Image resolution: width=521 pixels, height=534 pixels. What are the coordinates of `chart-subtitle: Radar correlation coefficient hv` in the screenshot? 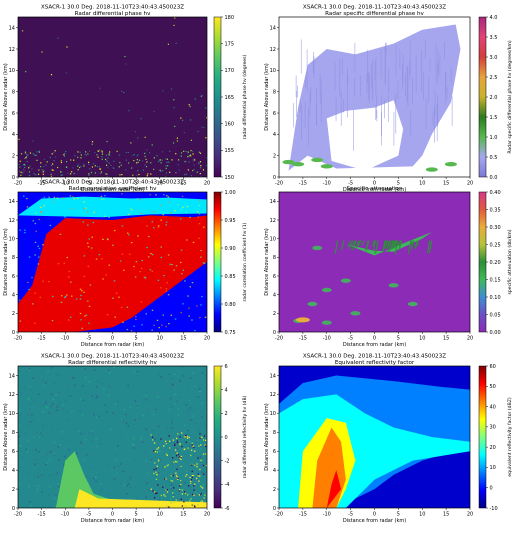 It's located at (113, 189).